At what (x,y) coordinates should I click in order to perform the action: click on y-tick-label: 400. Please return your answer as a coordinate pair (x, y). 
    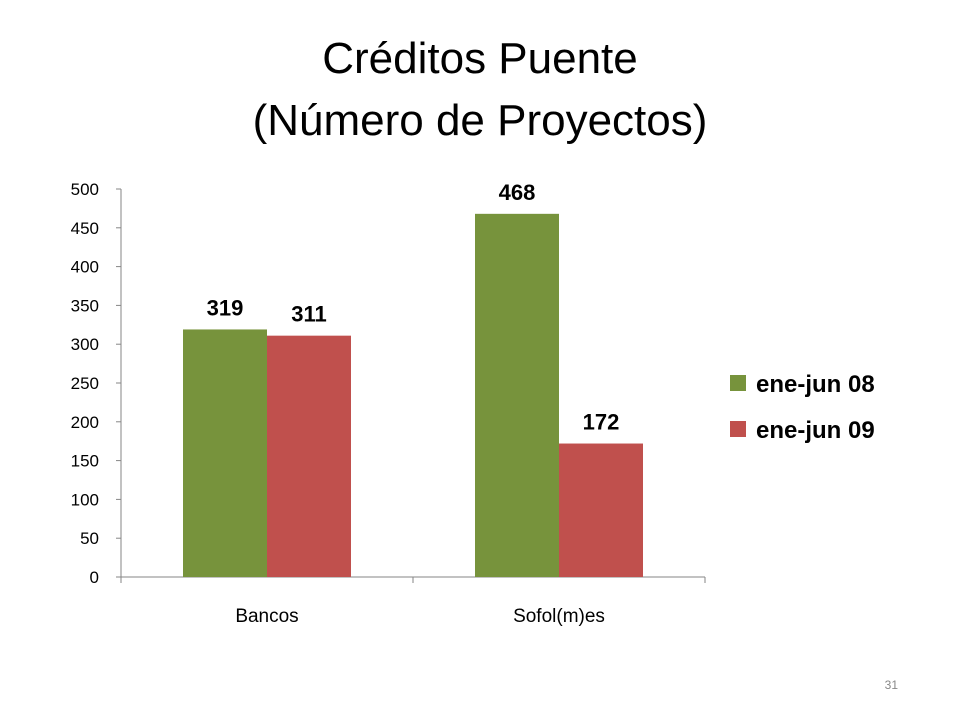
    Looking at the image, I should click on (85, 267).